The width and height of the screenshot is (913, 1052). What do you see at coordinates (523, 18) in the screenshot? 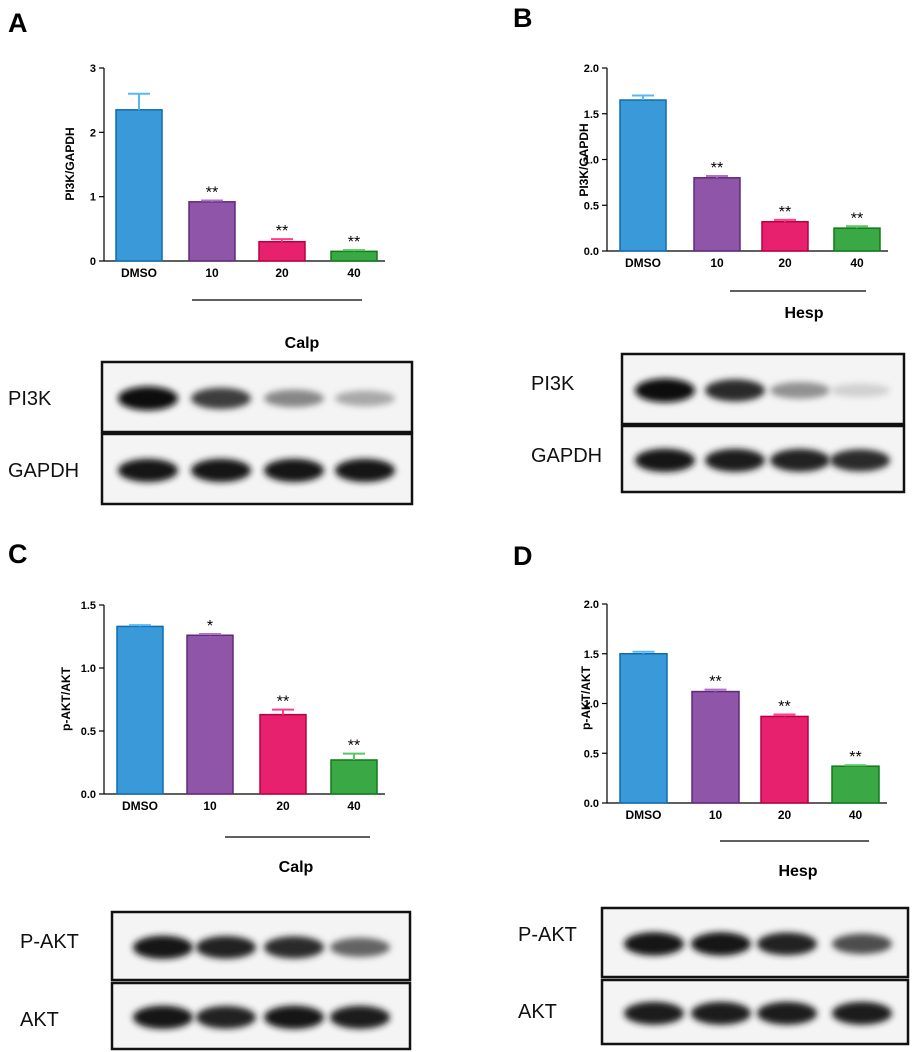
I see `panel-letter: B` at bounding box center [523, 18].